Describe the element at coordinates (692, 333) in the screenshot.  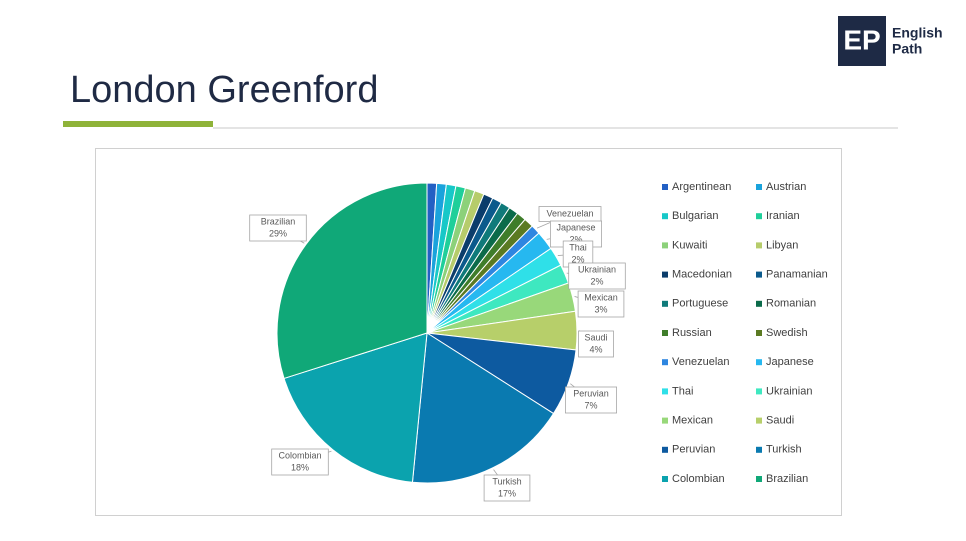
I see `legend-label: Russian` at that location.